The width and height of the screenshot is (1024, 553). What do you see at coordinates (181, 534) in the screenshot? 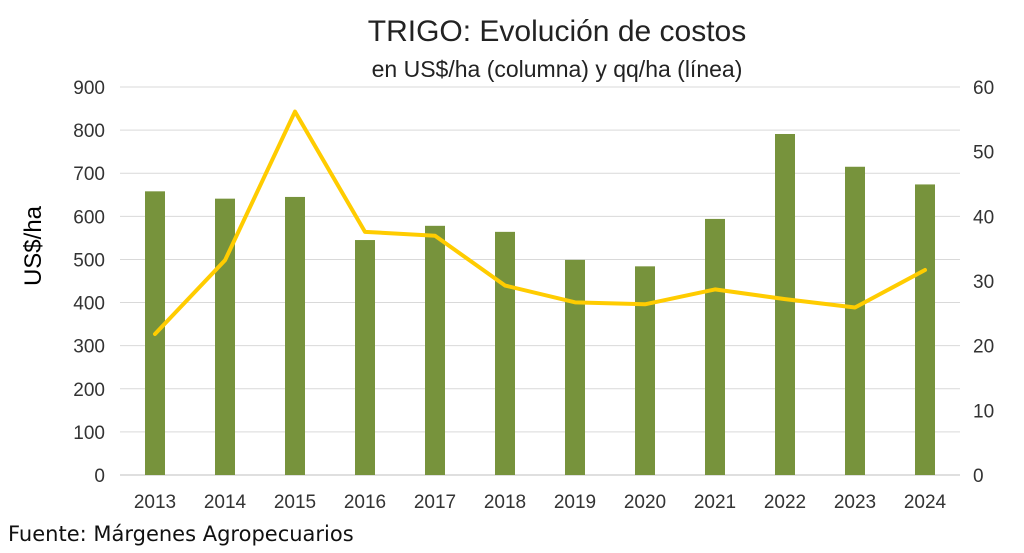
I see `source-note: Fuente: Márgenes Agropecuarios` at bounding box center [181, 534].